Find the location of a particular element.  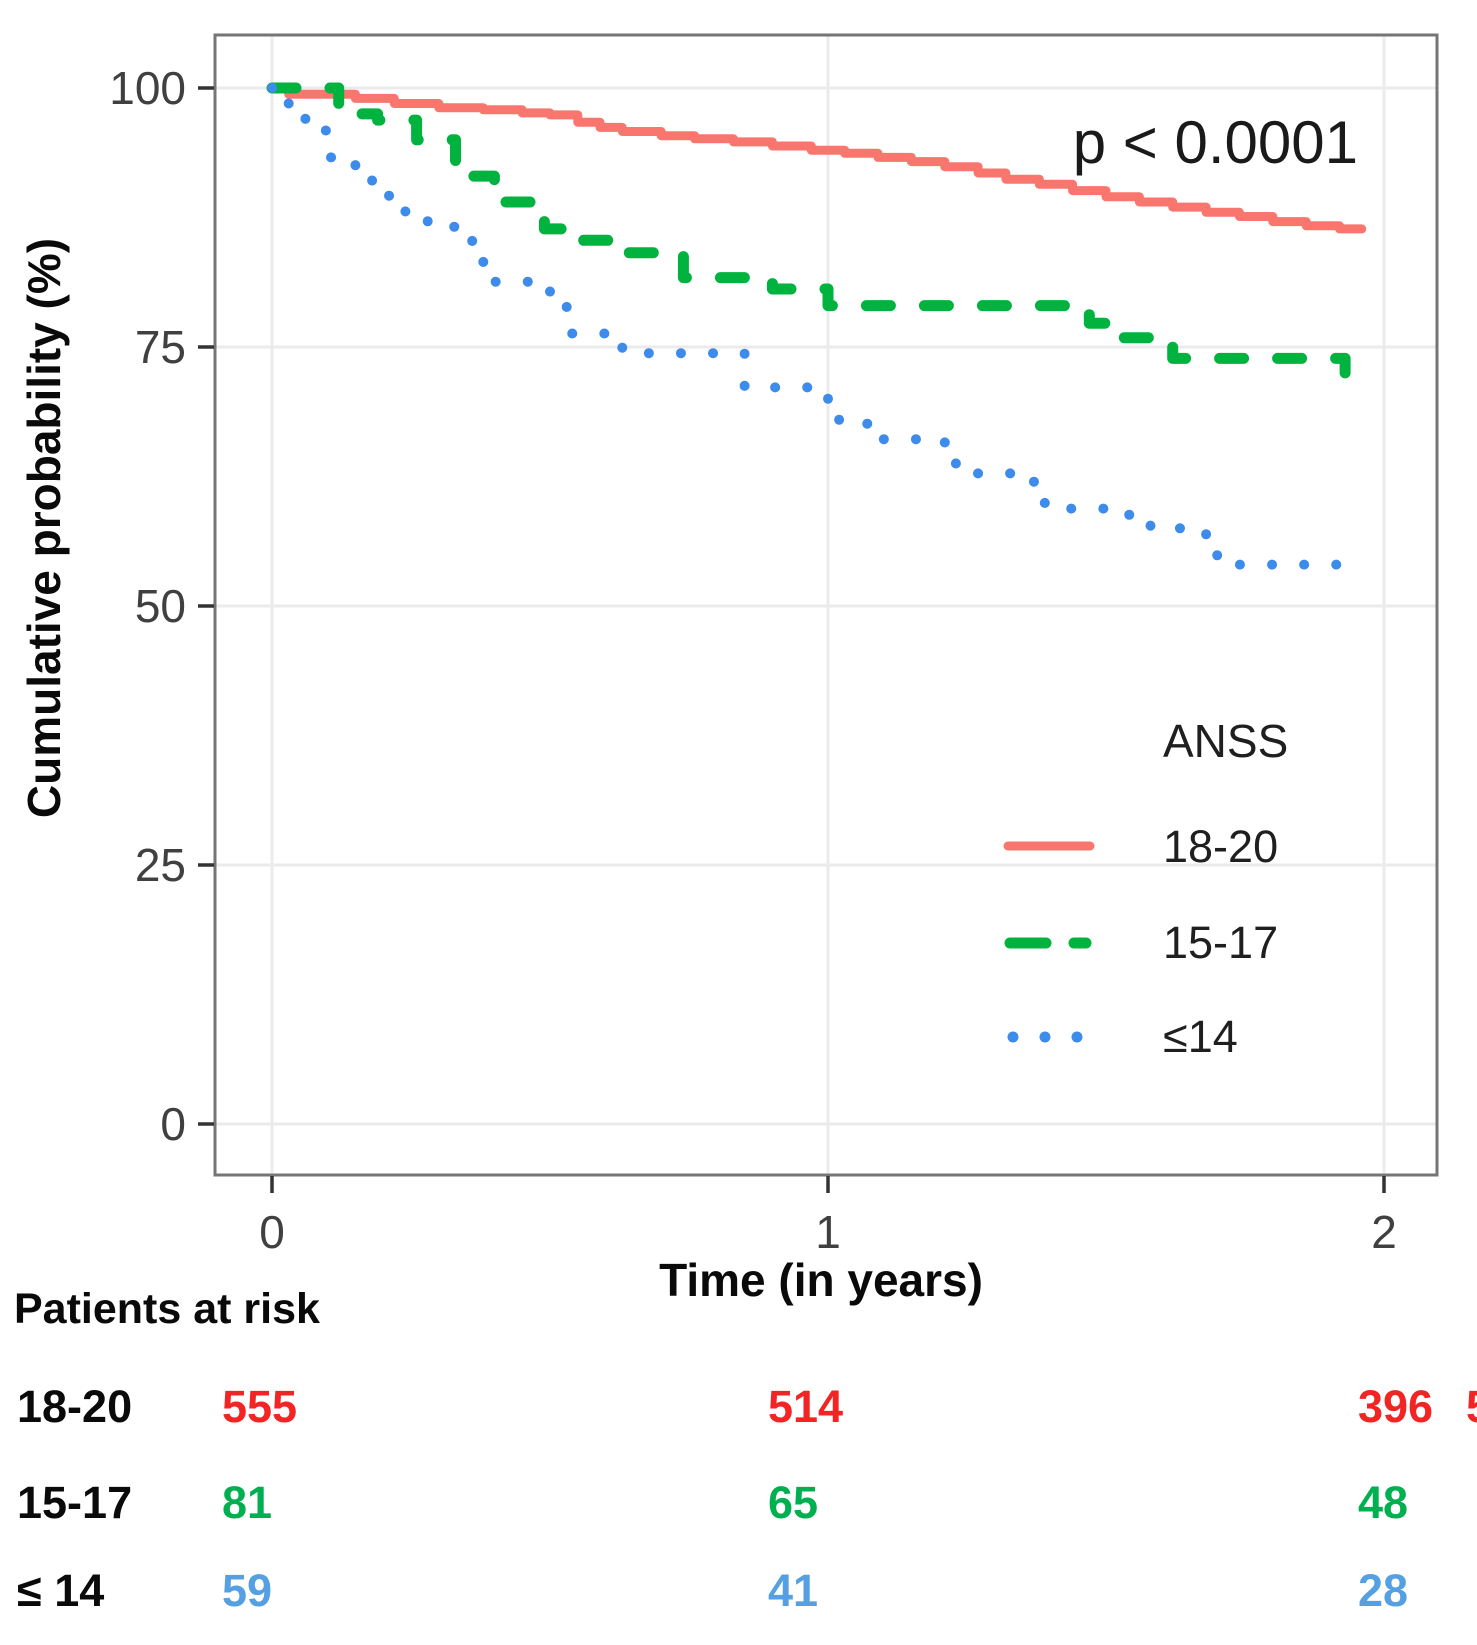

risk-value: 59 is located at coordinates (247, 1590).